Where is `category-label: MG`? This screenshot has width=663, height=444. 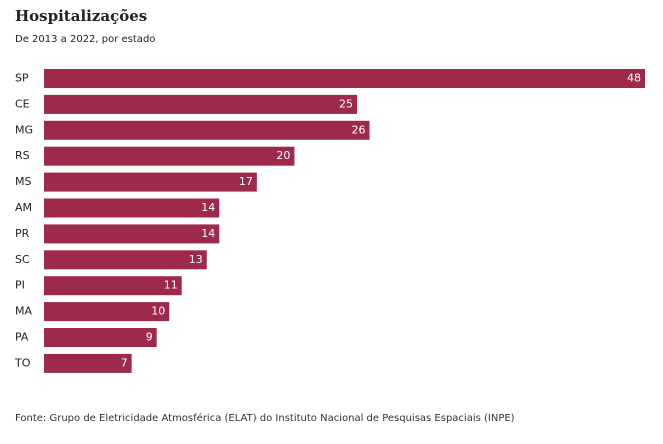 category-label: MG is located at coordinates (24, 129).